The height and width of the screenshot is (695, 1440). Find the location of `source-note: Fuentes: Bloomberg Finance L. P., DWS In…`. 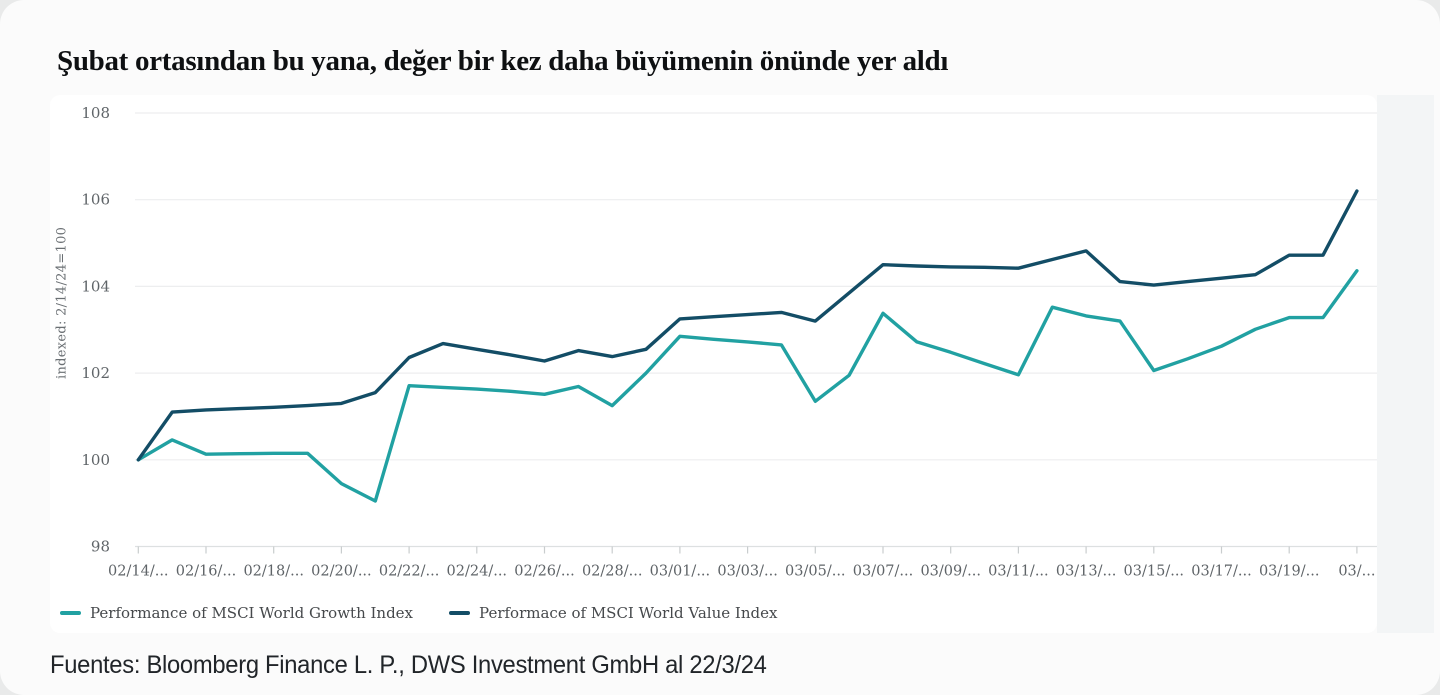

source-note: Fuentes: Bloomberg Finance L. P., DWS In… is located at coordinates (408, 665).